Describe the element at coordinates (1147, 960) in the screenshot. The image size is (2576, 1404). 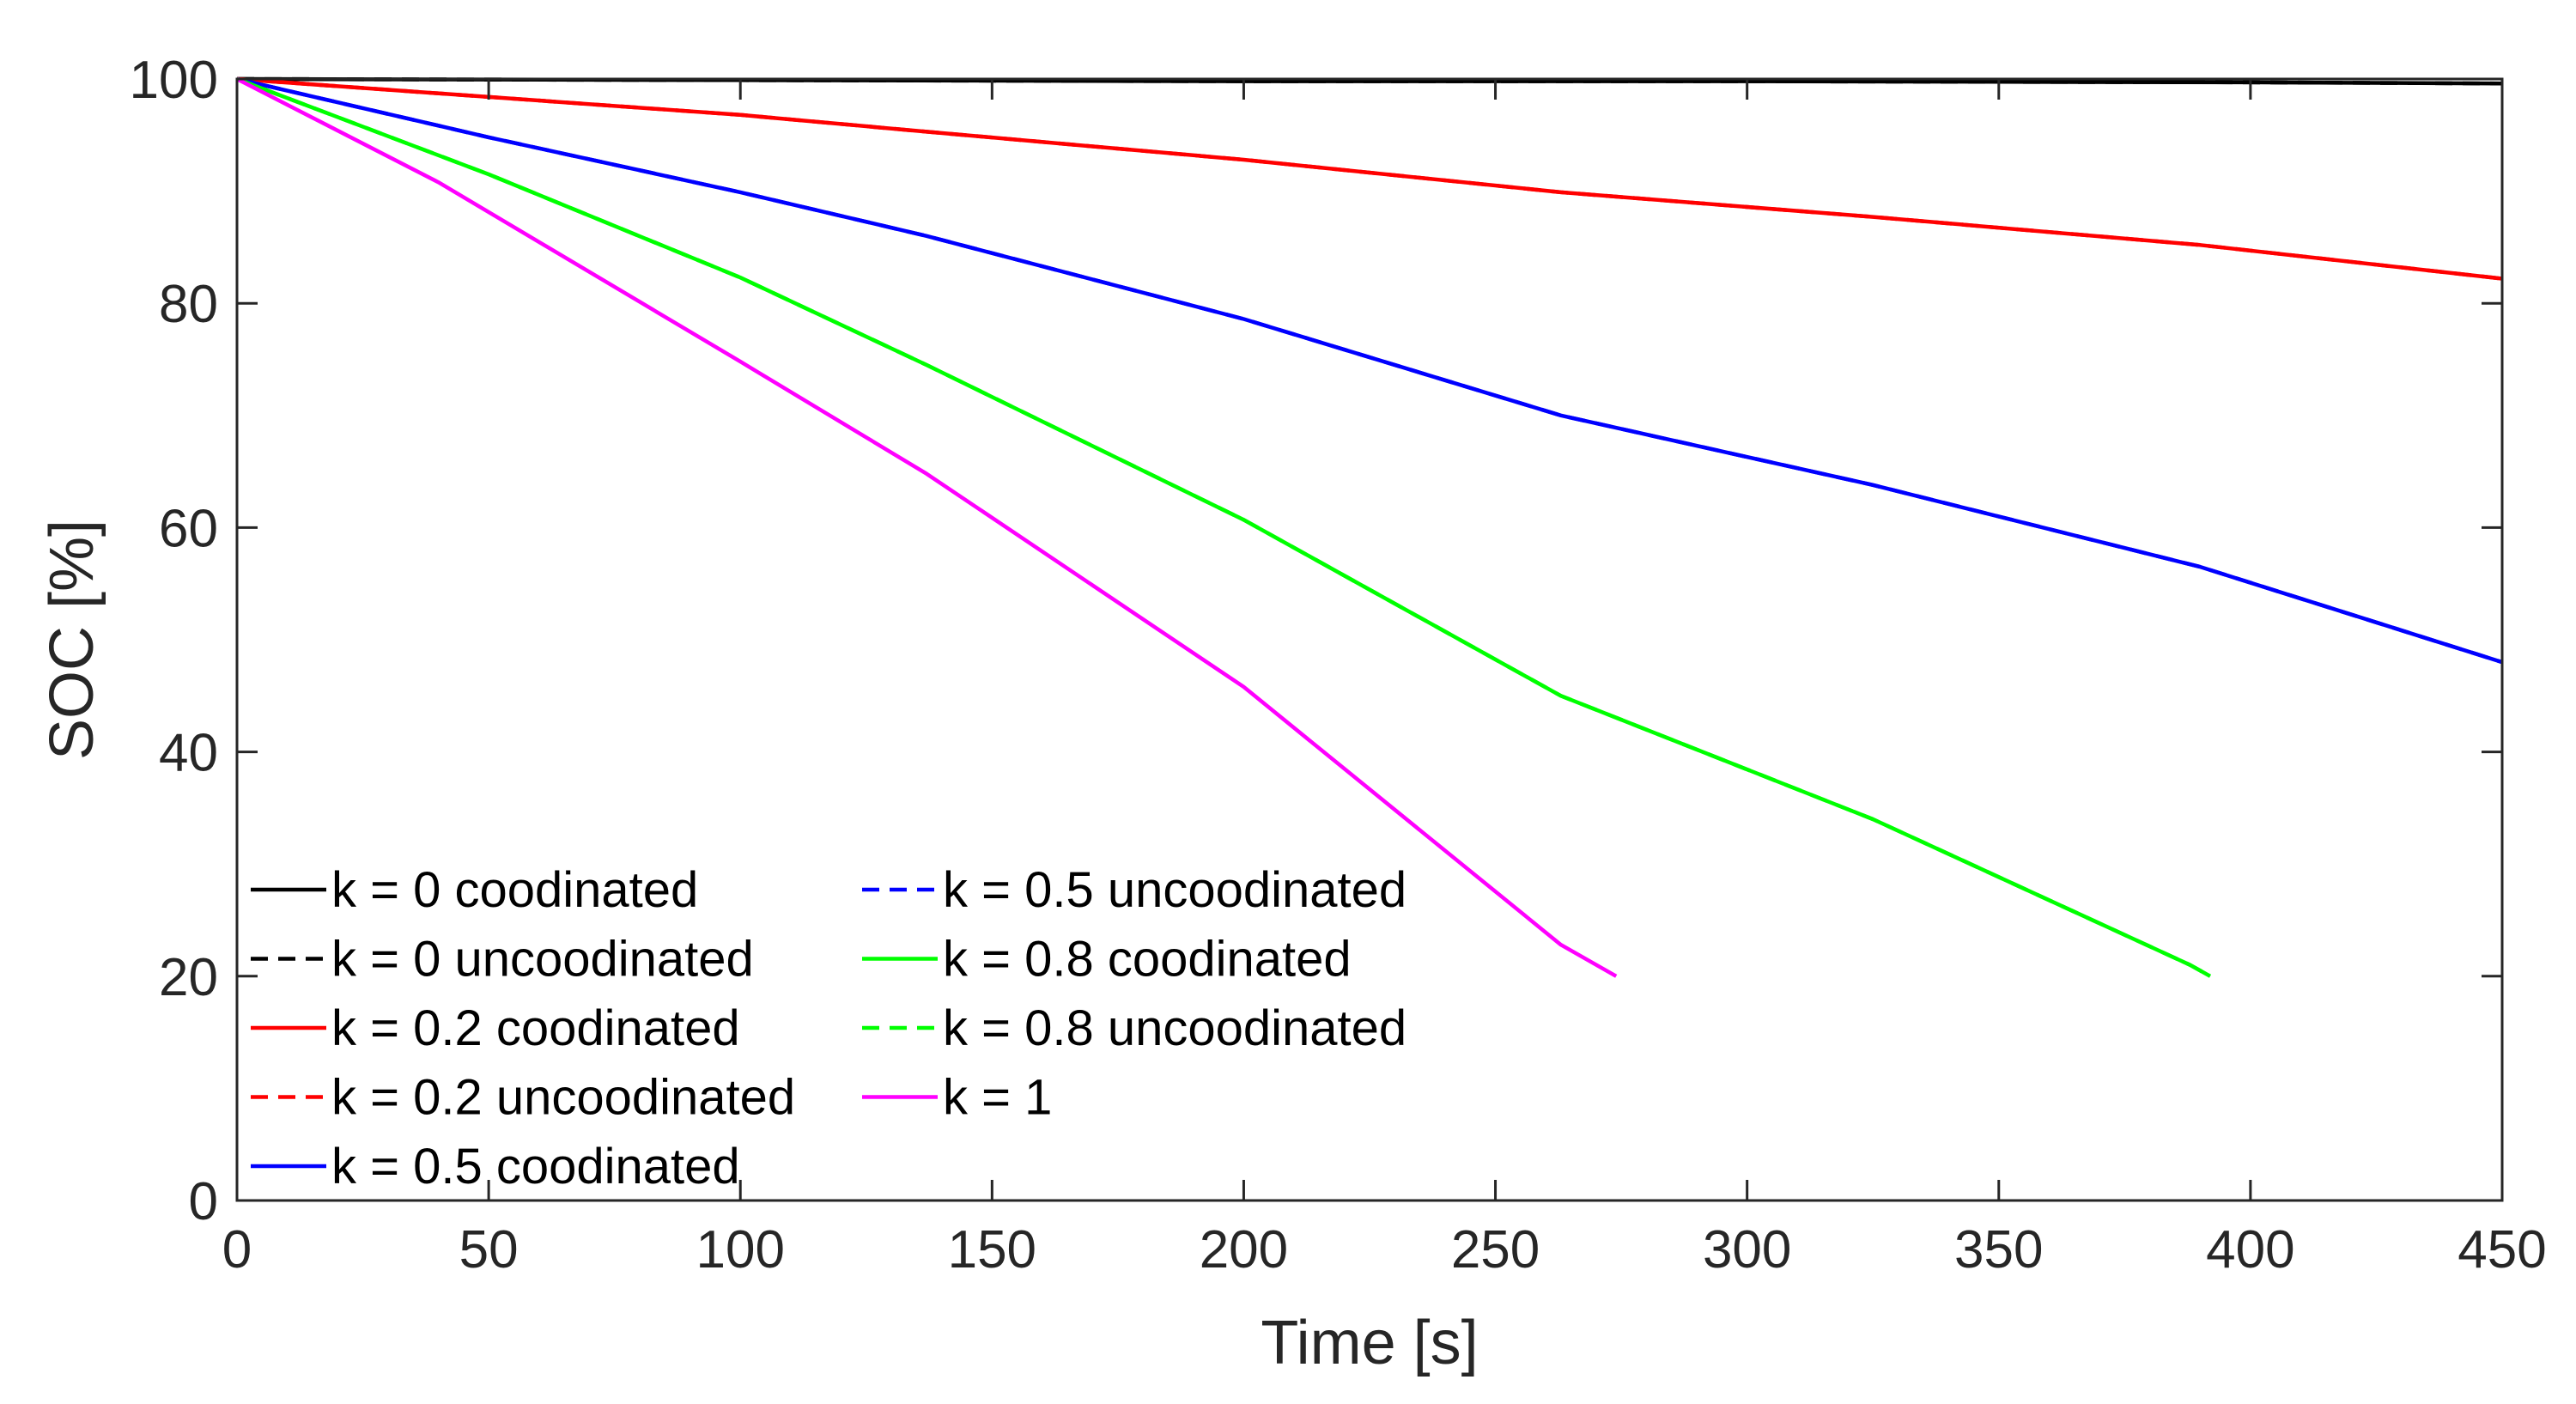
I see `legend-label-6: k = 0.8 coodinated` at that location.